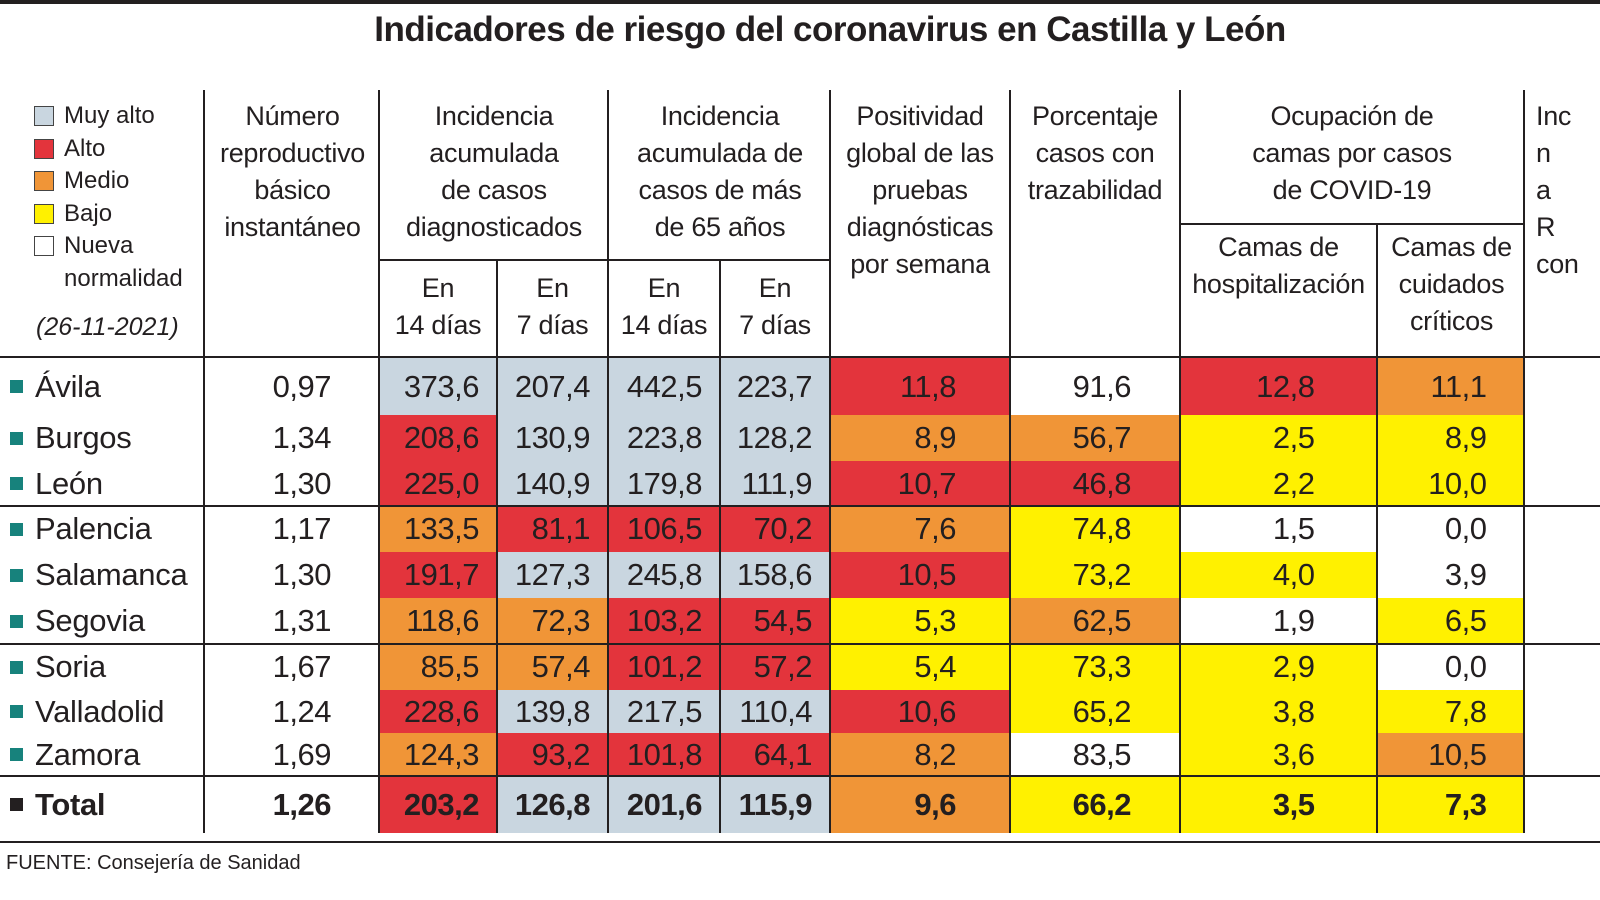 This screenshot has width=1600, height=900. Describe the element at coordinates (1278, 754) in the screenshot. I see `value-cell: 3,6` at that location.